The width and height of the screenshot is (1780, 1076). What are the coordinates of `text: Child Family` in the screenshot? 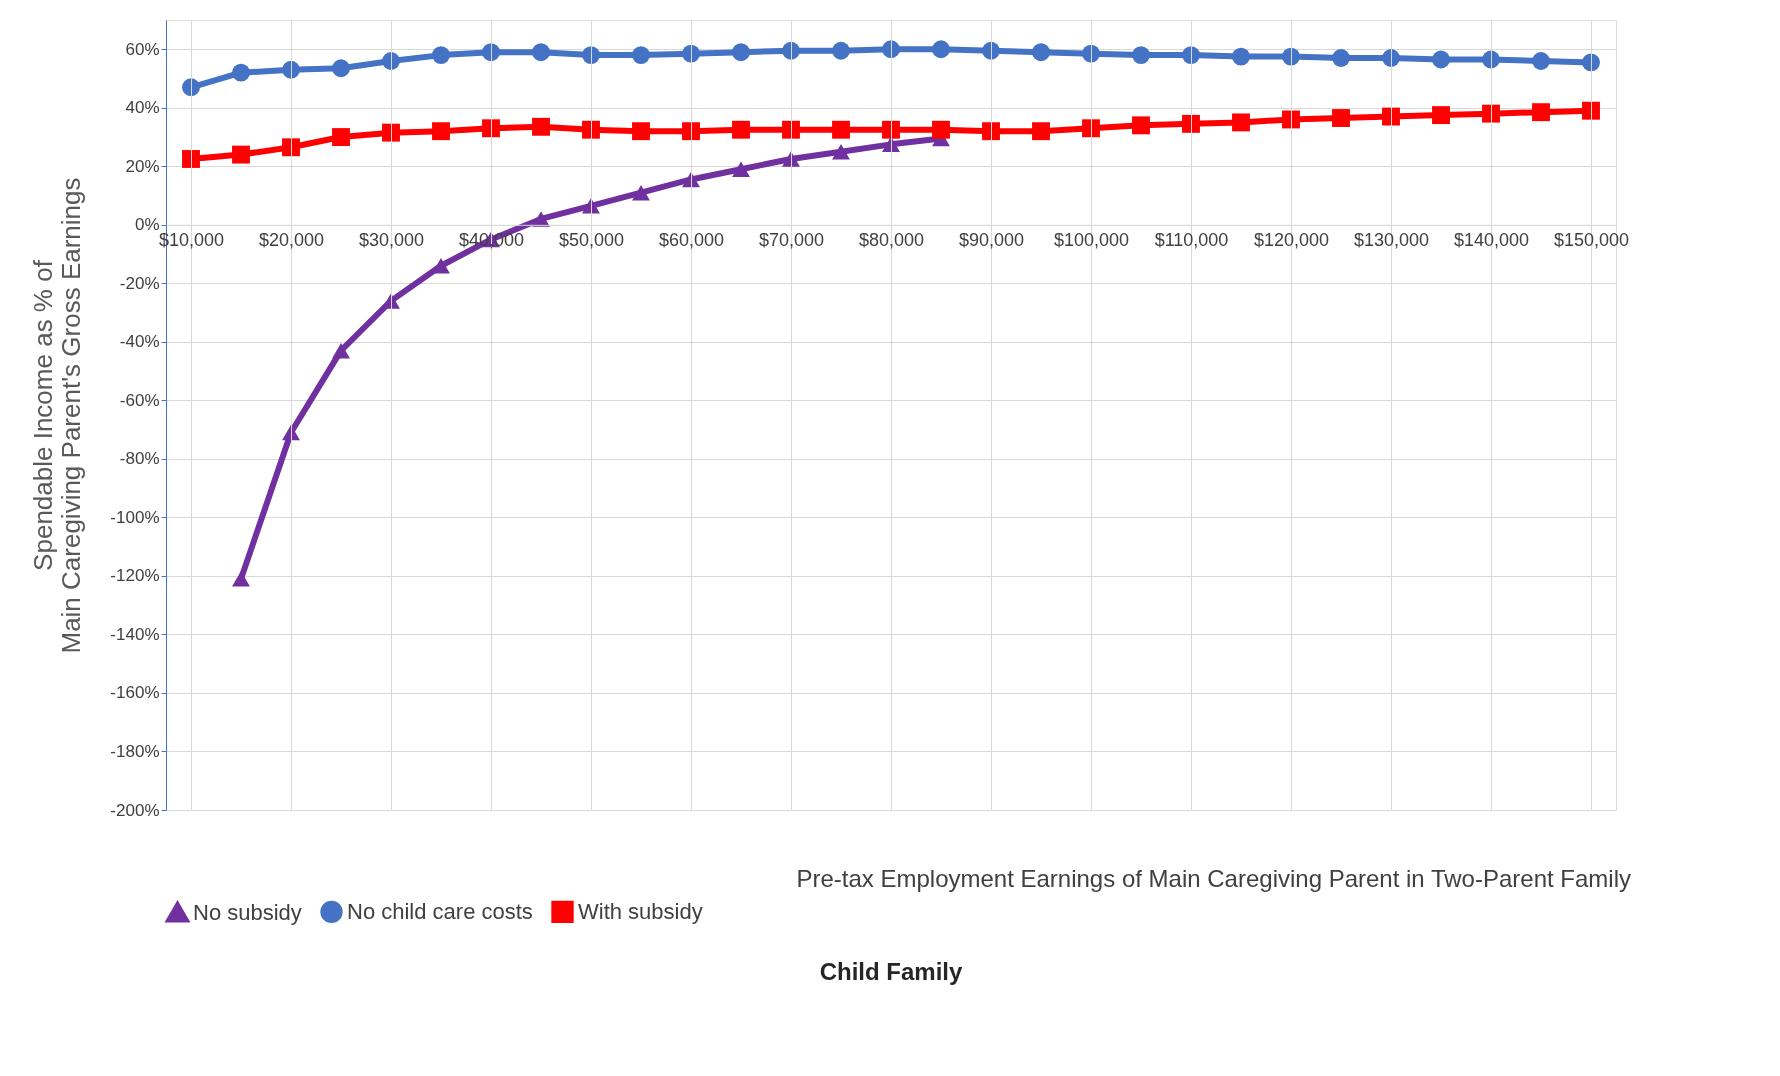 It's located at (891, 971).